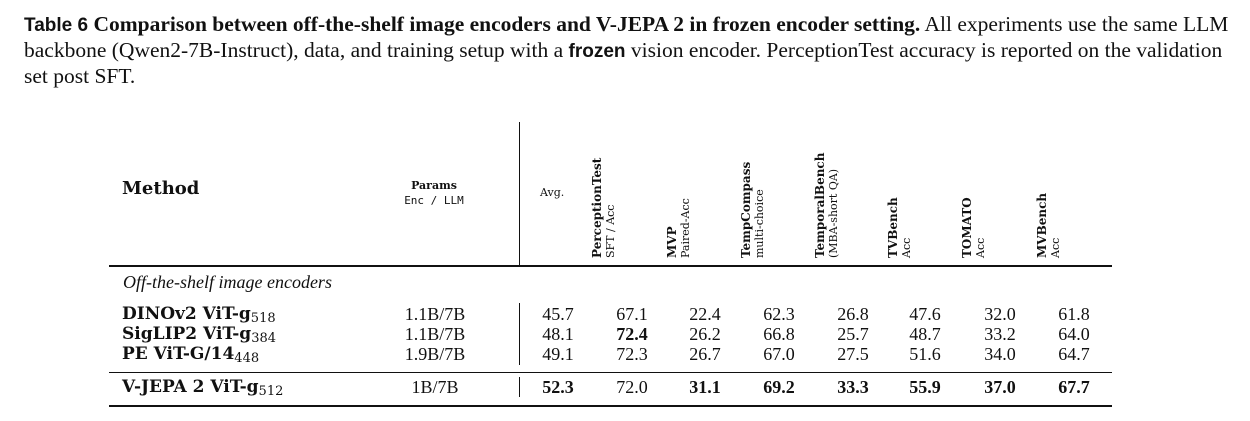 This screenshot has height=421, width=1250. I want to click on row-method-resolution: 448, so click(247, 358).